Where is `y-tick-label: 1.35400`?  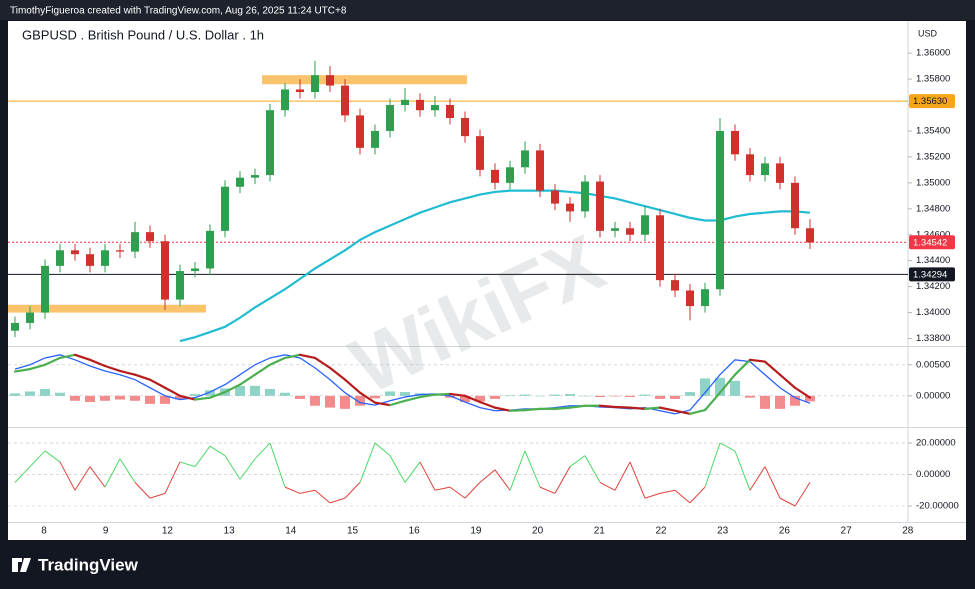 y-tick-label: 1.35400 is located at coordinates (933, 130).